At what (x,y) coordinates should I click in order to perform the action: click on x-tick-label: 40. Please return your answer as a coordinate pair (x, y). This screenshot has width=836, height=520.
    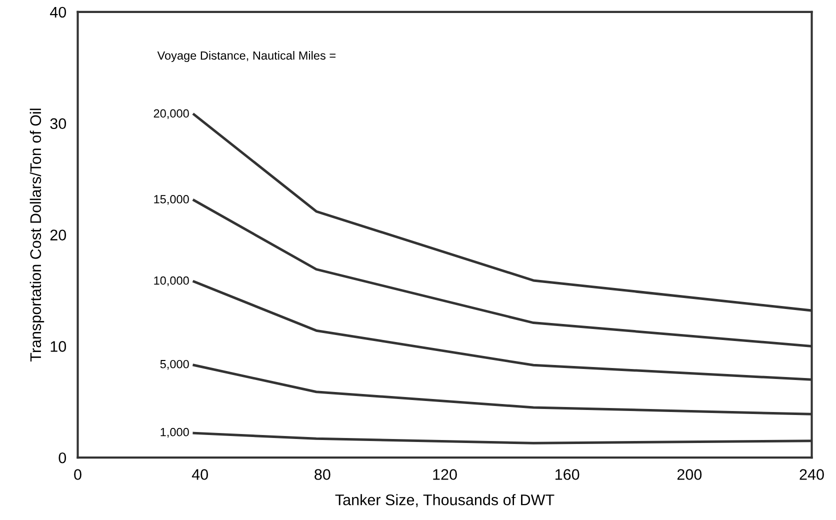
    Looking at the image, I should click on (200, 474).